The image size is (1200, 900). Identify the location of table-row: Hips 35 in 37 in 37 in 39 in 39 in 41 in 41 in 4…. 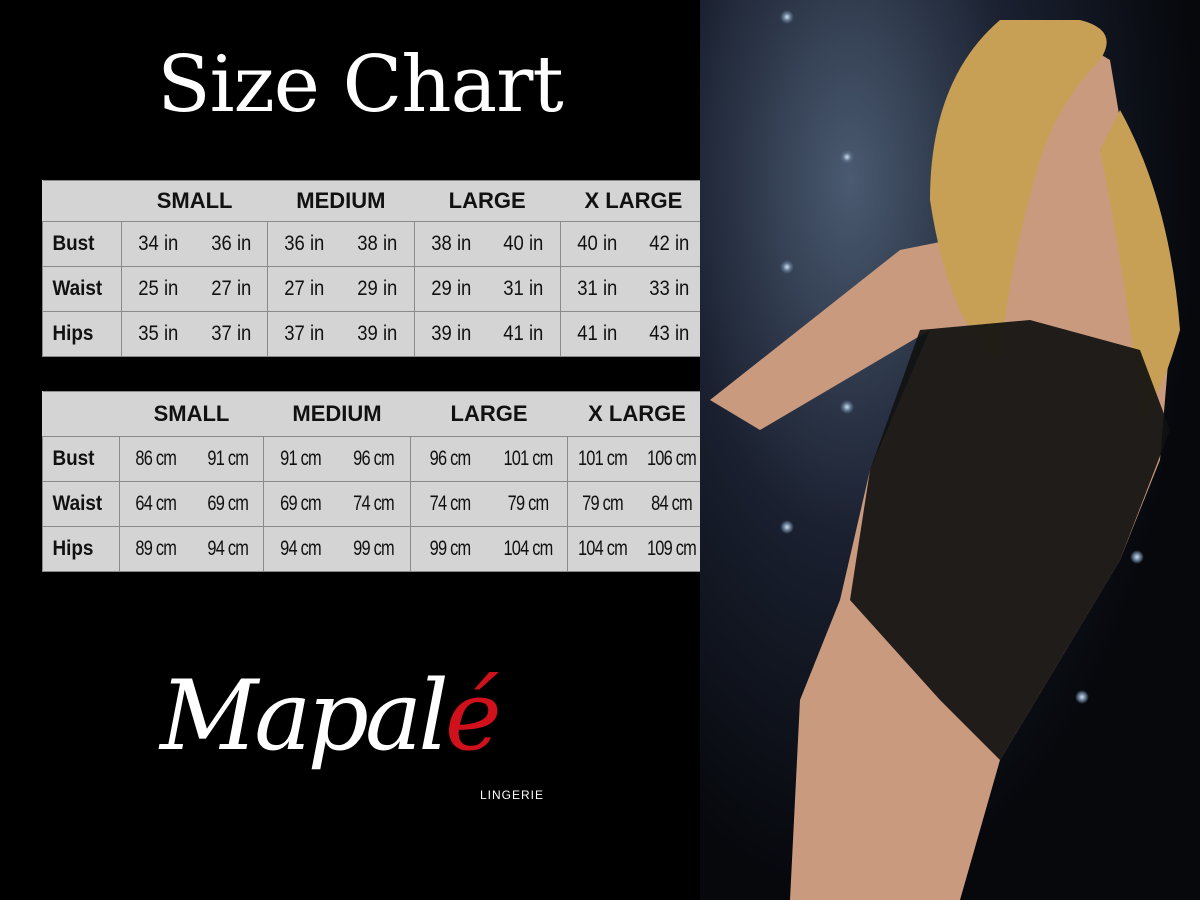
(375, 334).